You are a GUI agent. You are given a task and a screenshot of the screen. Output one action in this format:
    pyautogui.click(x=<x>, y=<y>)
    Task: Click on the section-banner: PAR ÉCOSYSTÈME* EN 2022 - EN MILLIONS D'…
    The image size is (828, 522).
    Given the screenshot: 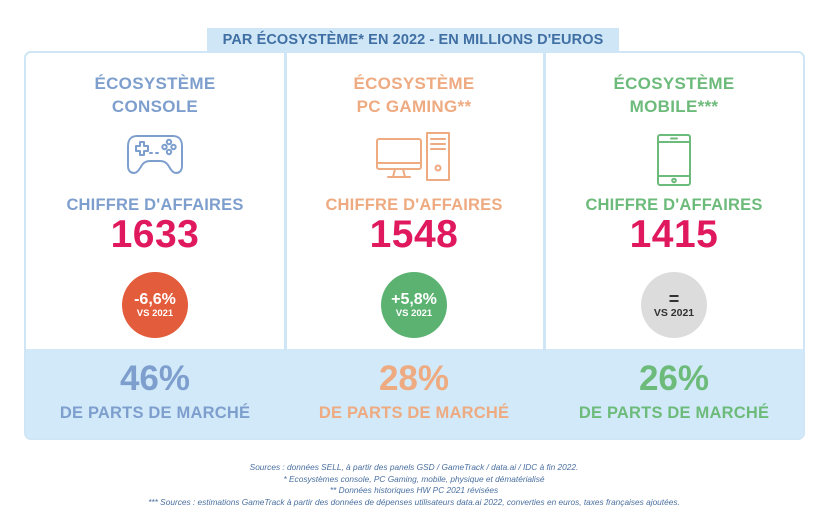 What is the action you would take?
    pyautogui.click(x=413, y=40)
    